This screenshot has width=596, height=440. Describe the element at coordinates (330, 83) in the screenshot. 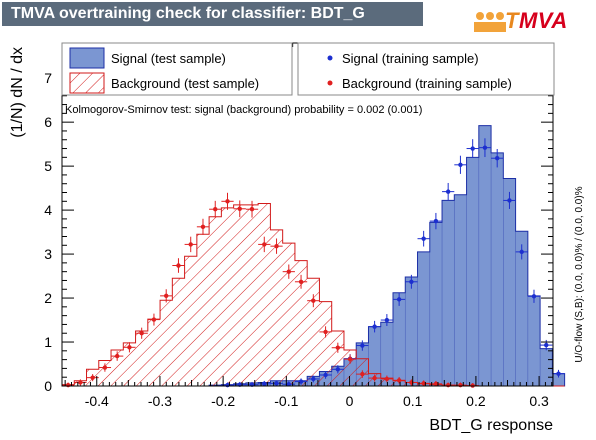

I see `legend-background-train-marker` at that location.